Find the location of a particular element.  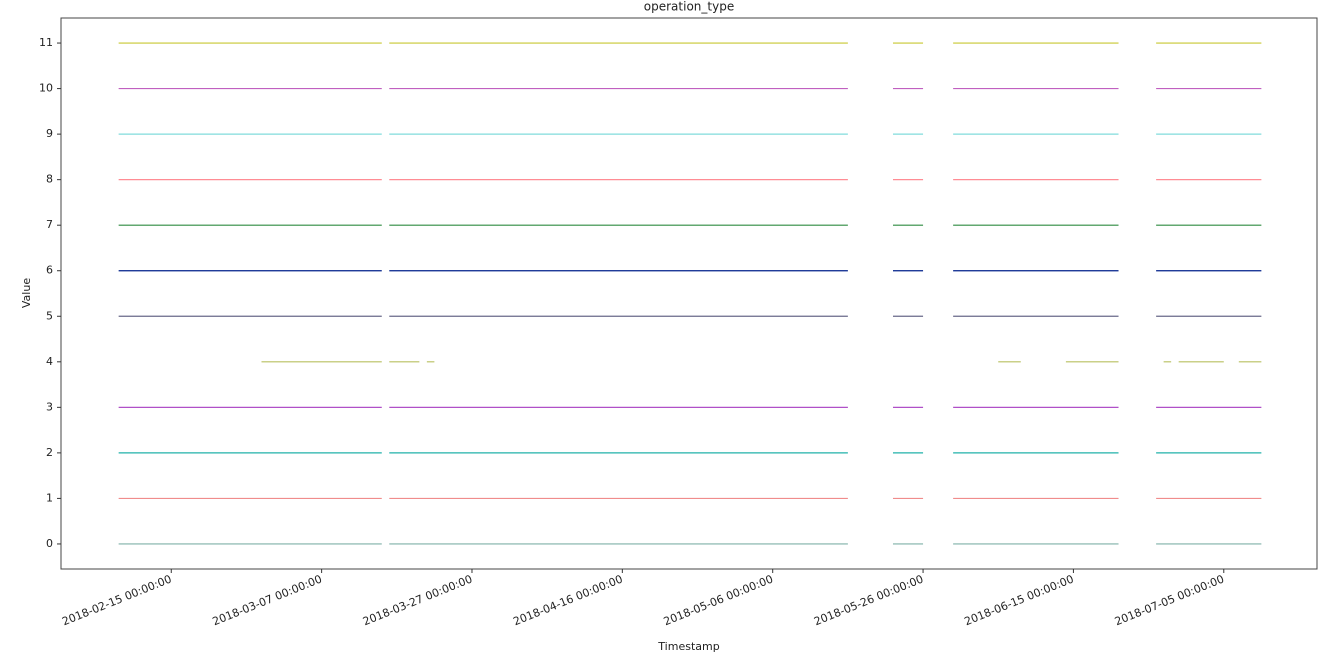

y-tick-label: 7 is located at coordinates (49, 224).